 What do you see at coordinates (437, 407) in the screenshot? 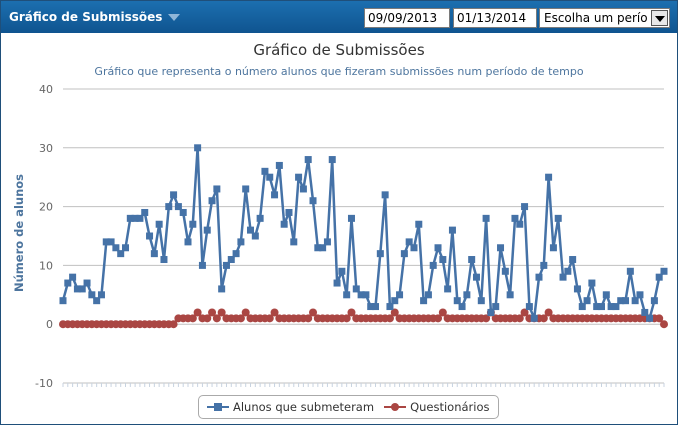
I see `legend-item-questionarios: Questionários` at bounding box center [437, 407].